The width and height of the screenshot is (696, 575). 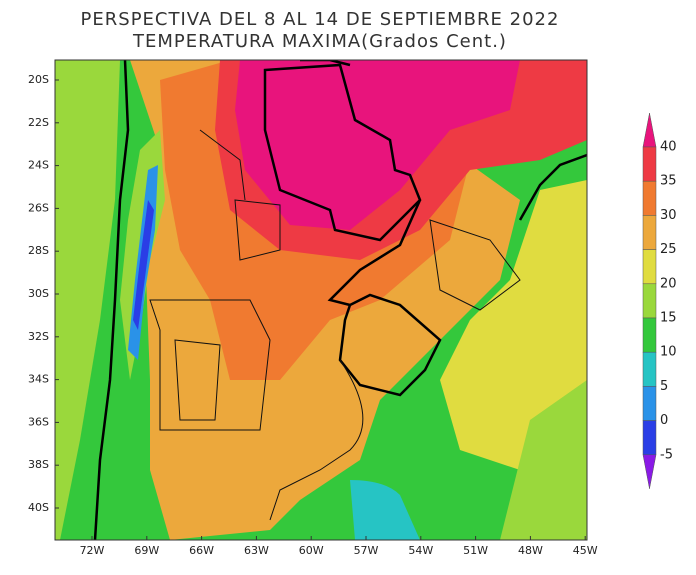 I want to click on lon-label: 45W, so click(x=585, y=550).